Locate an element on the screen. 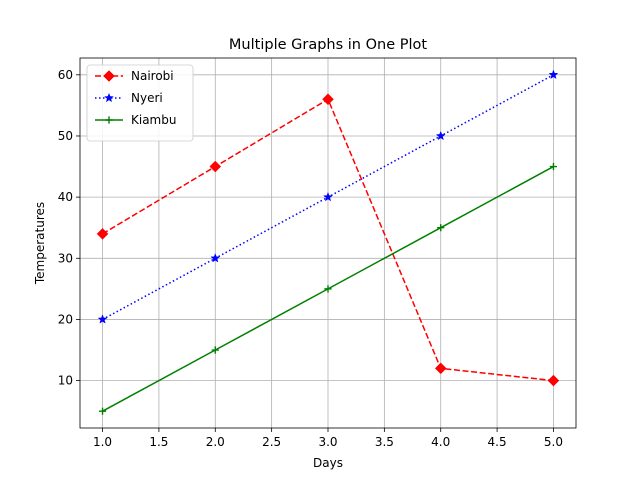 The width and height of the screenshot is (640, 480). y-axis-label: Temperatures is located at coordinates (40, 243).